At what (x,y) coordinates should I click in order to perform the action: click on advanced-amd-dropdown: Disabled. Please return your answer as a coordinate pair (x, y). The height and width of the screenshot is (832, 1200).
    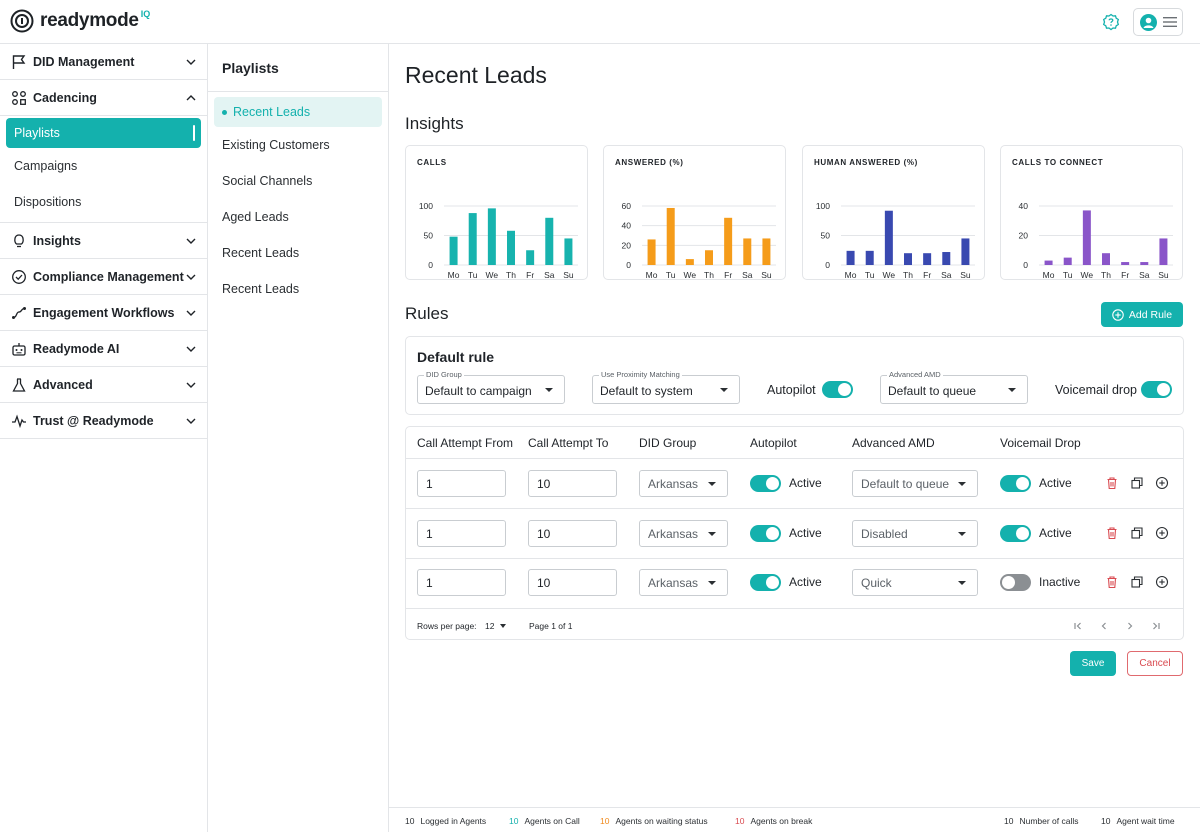
    Looking at the image, I should click on (915, 533).